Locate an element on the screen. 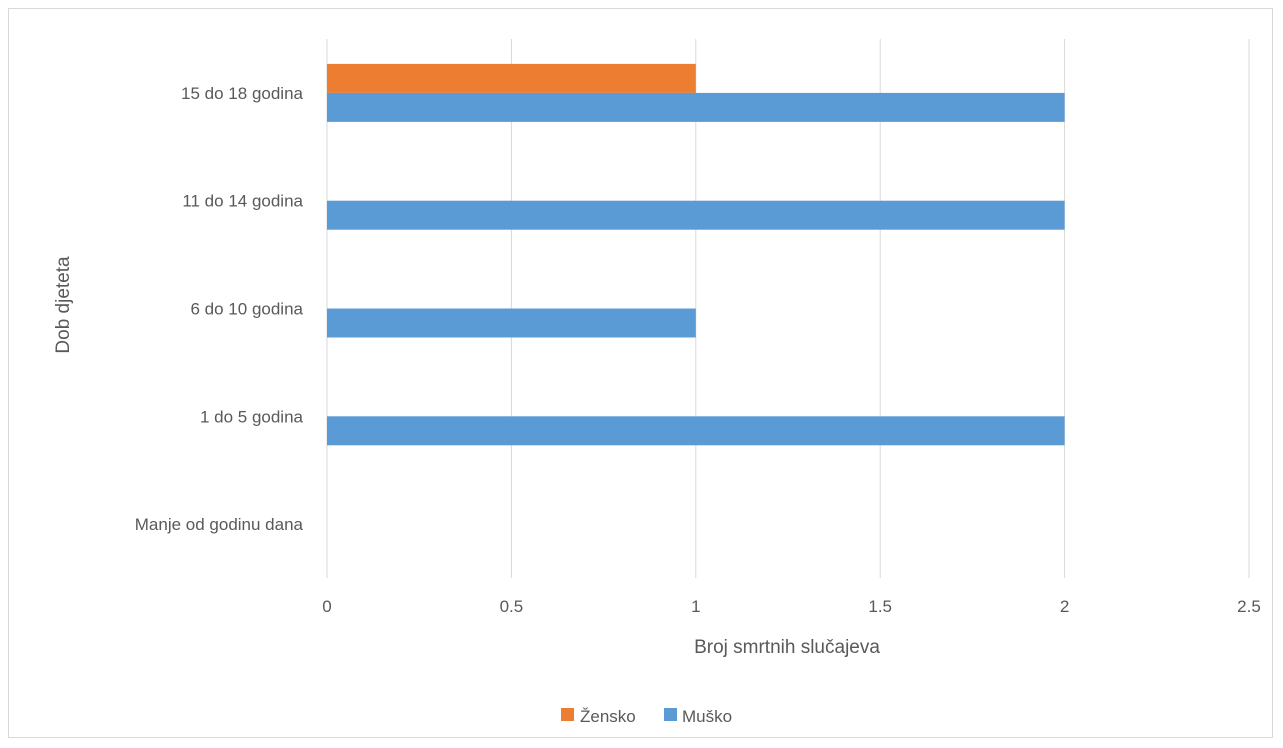 The width and height of the screenshot is (1283, 748). x-tick-label: 2 is located at coordinates (1064, 606).